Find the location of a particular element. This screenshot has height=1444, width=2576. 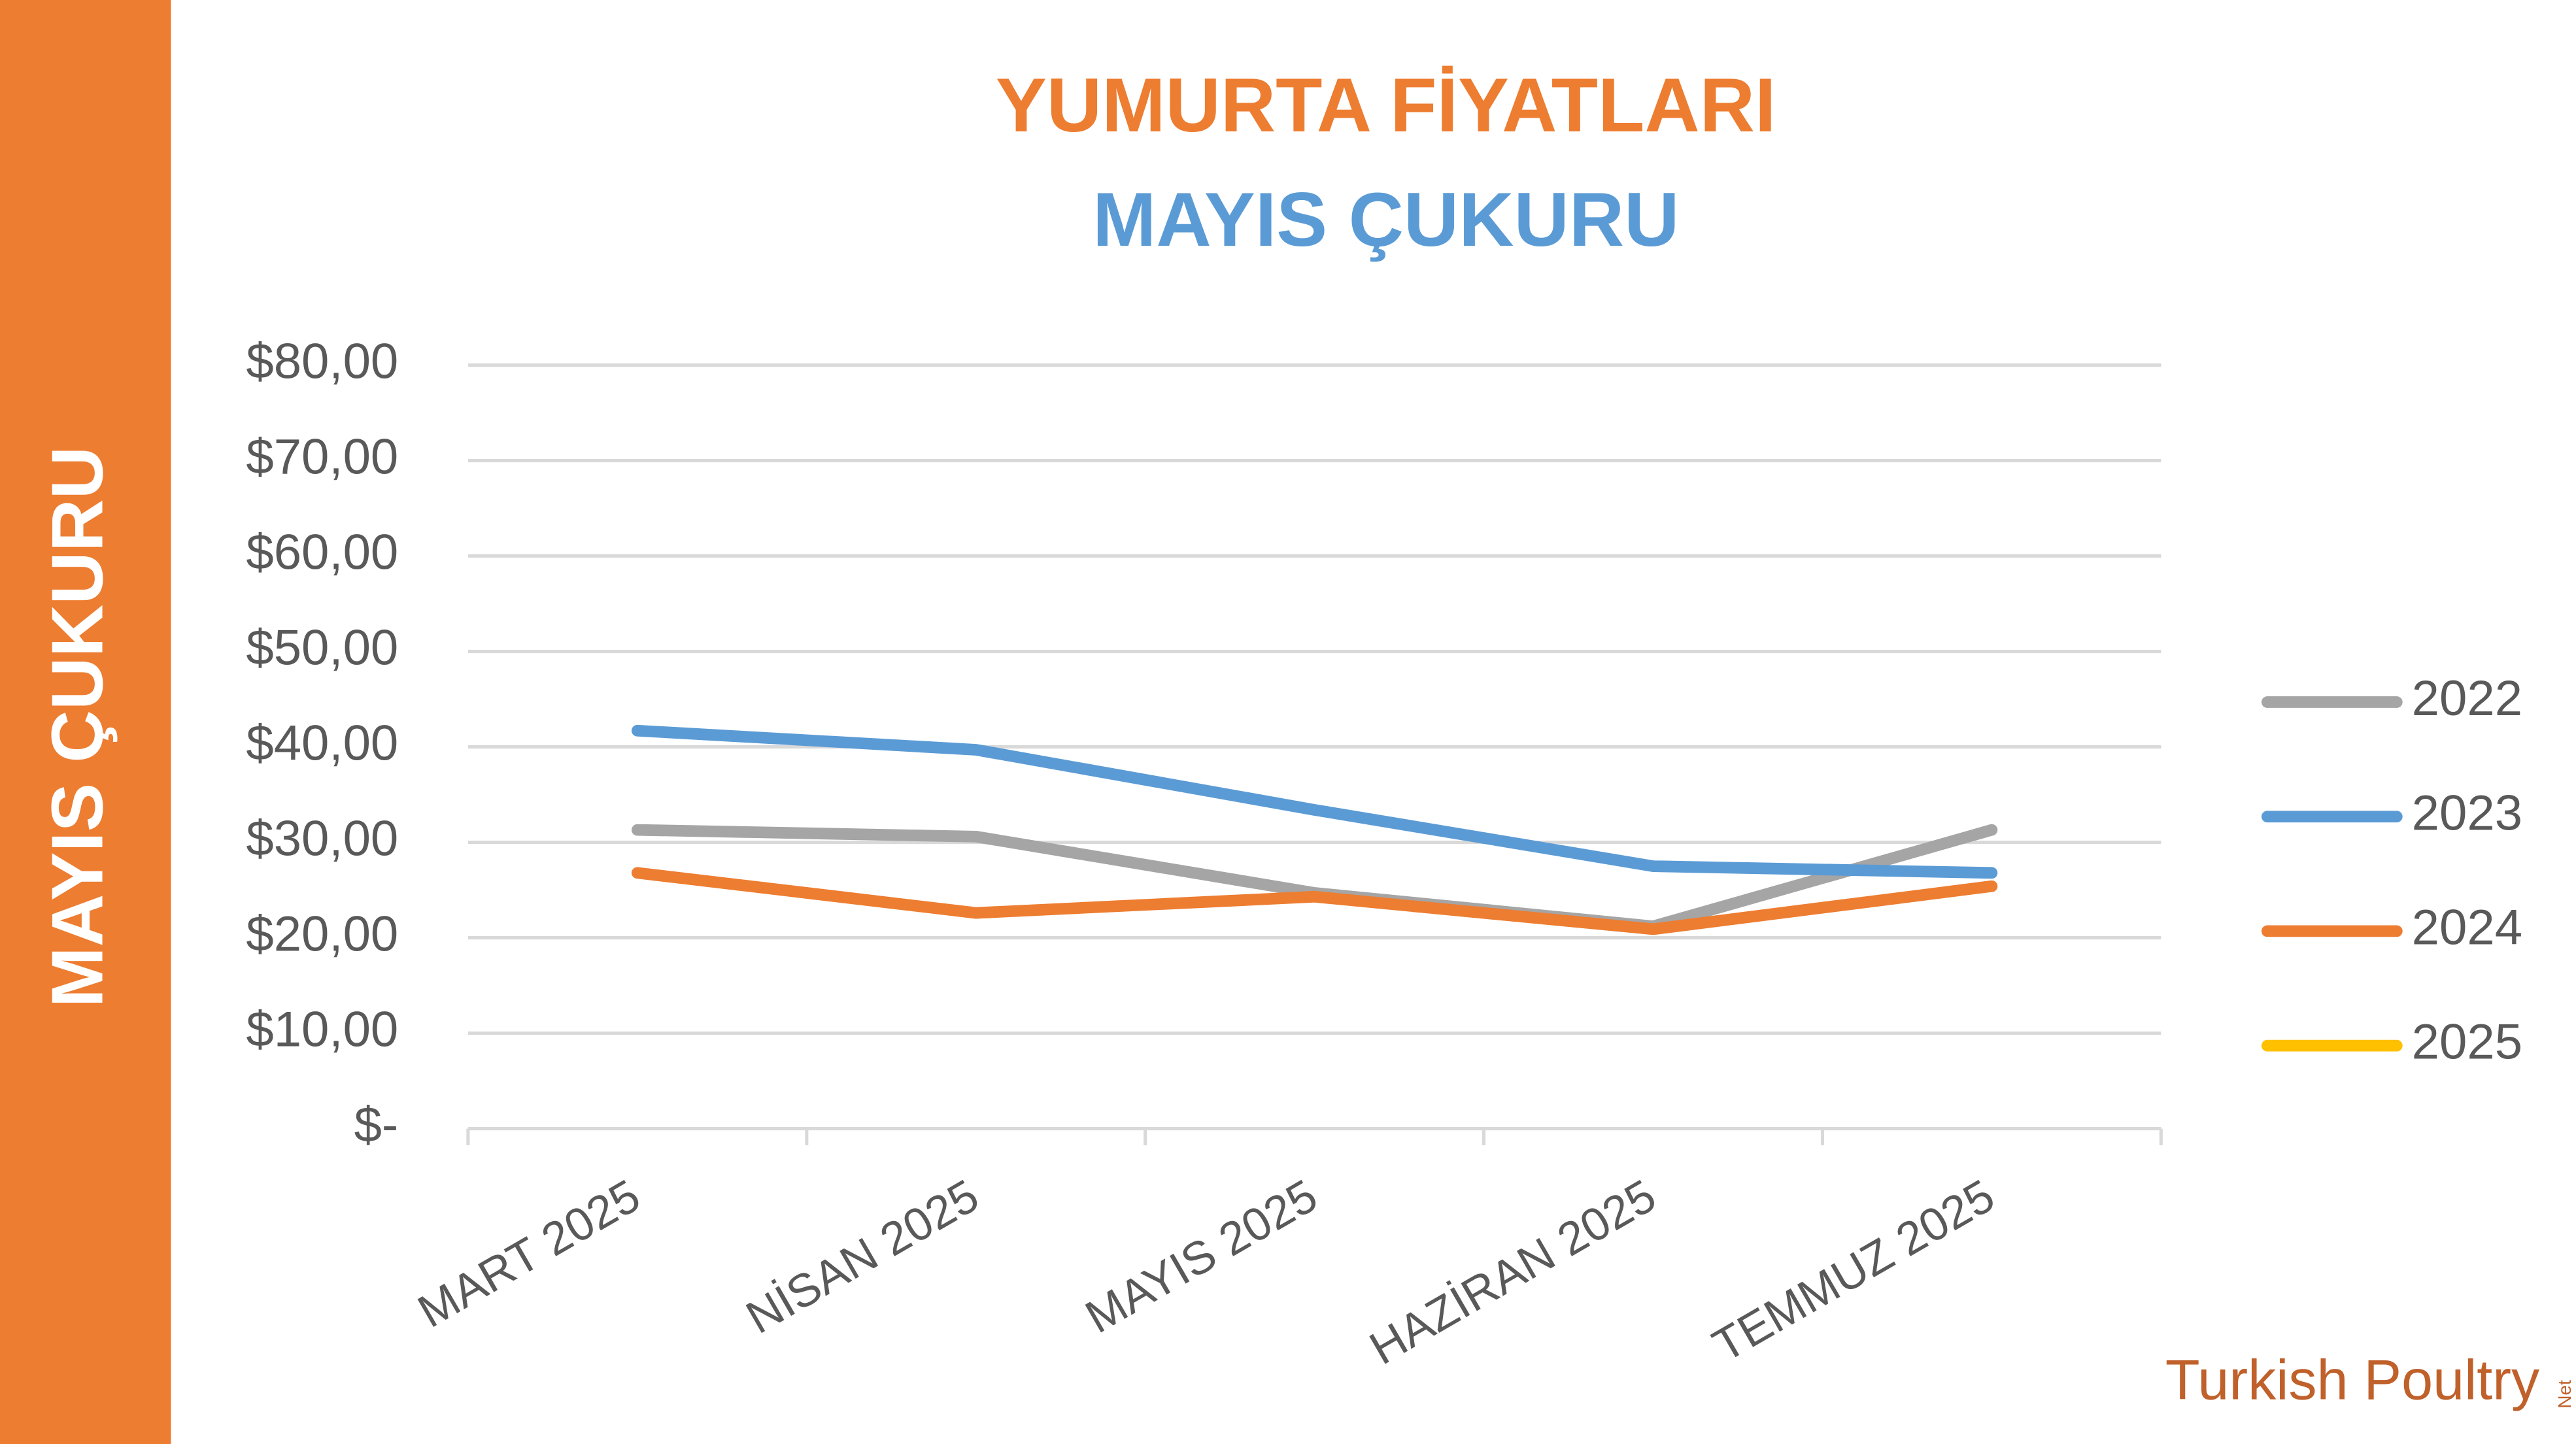

y-tick-label: $10,00 is located at coordinates (322, 1030).